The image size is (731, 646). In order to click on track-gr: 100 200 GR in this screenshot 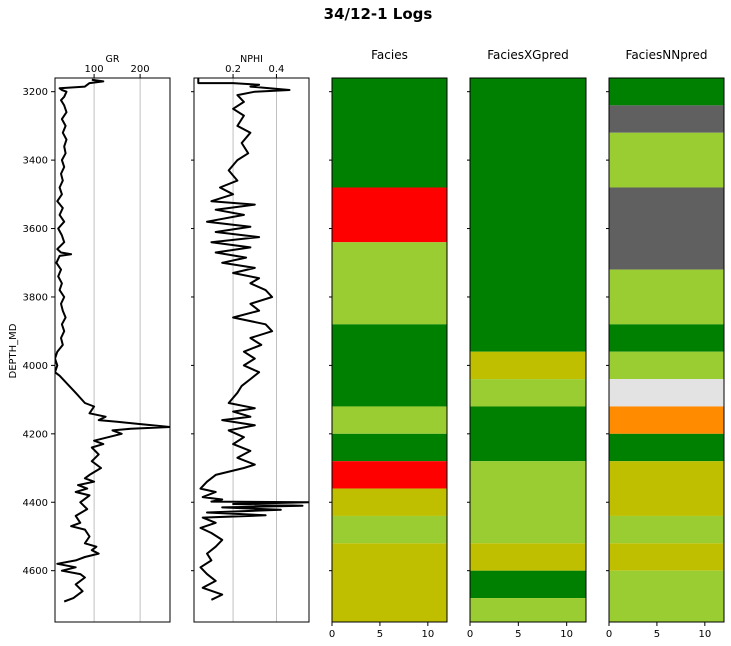, I will do `click(112, 338)`.